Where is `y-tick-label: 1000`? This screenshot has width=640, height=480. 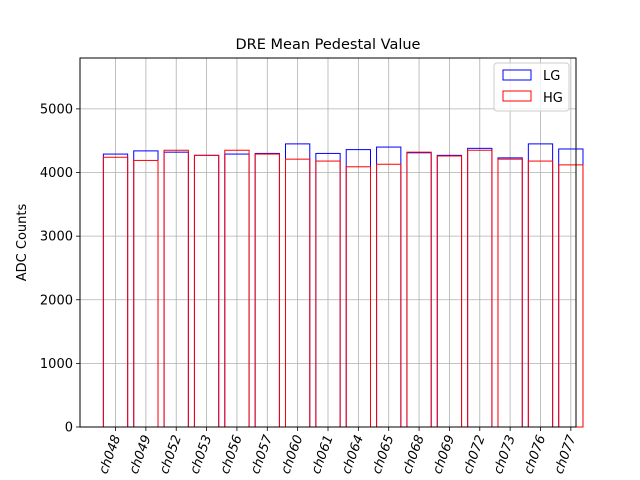 y-tick-label: 1000 is located at coordinates (56, 364).